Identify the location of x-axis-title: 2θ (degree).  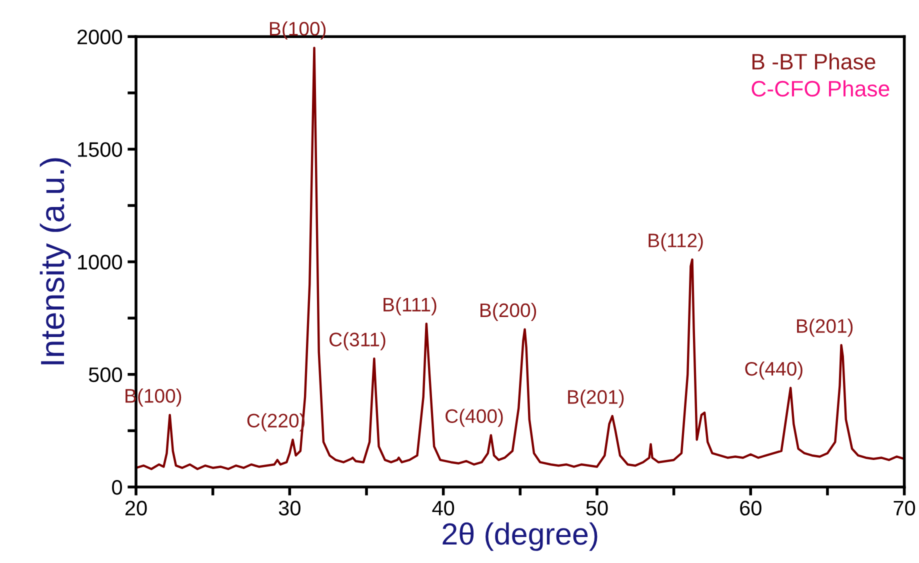
(520, 536).